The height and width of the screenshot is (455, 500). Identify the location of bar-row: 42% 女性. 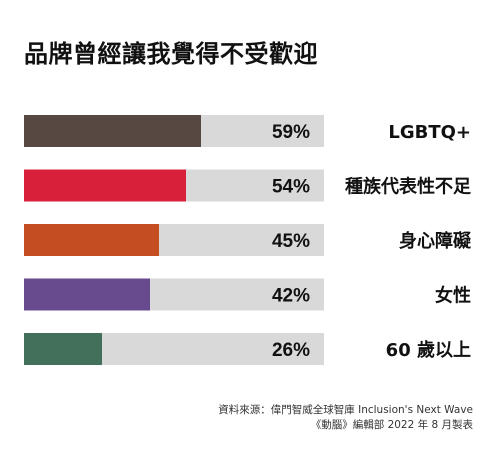
(247, 294).